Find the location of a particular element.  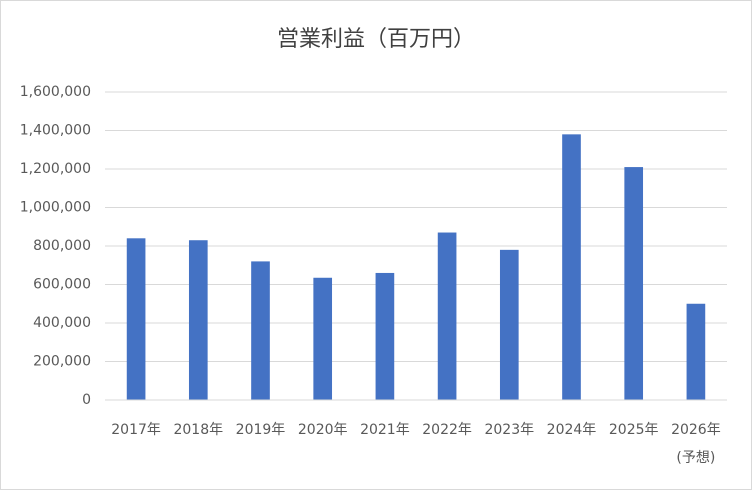

x-tick-label: 2017年 is located at coordinates (136, 430).